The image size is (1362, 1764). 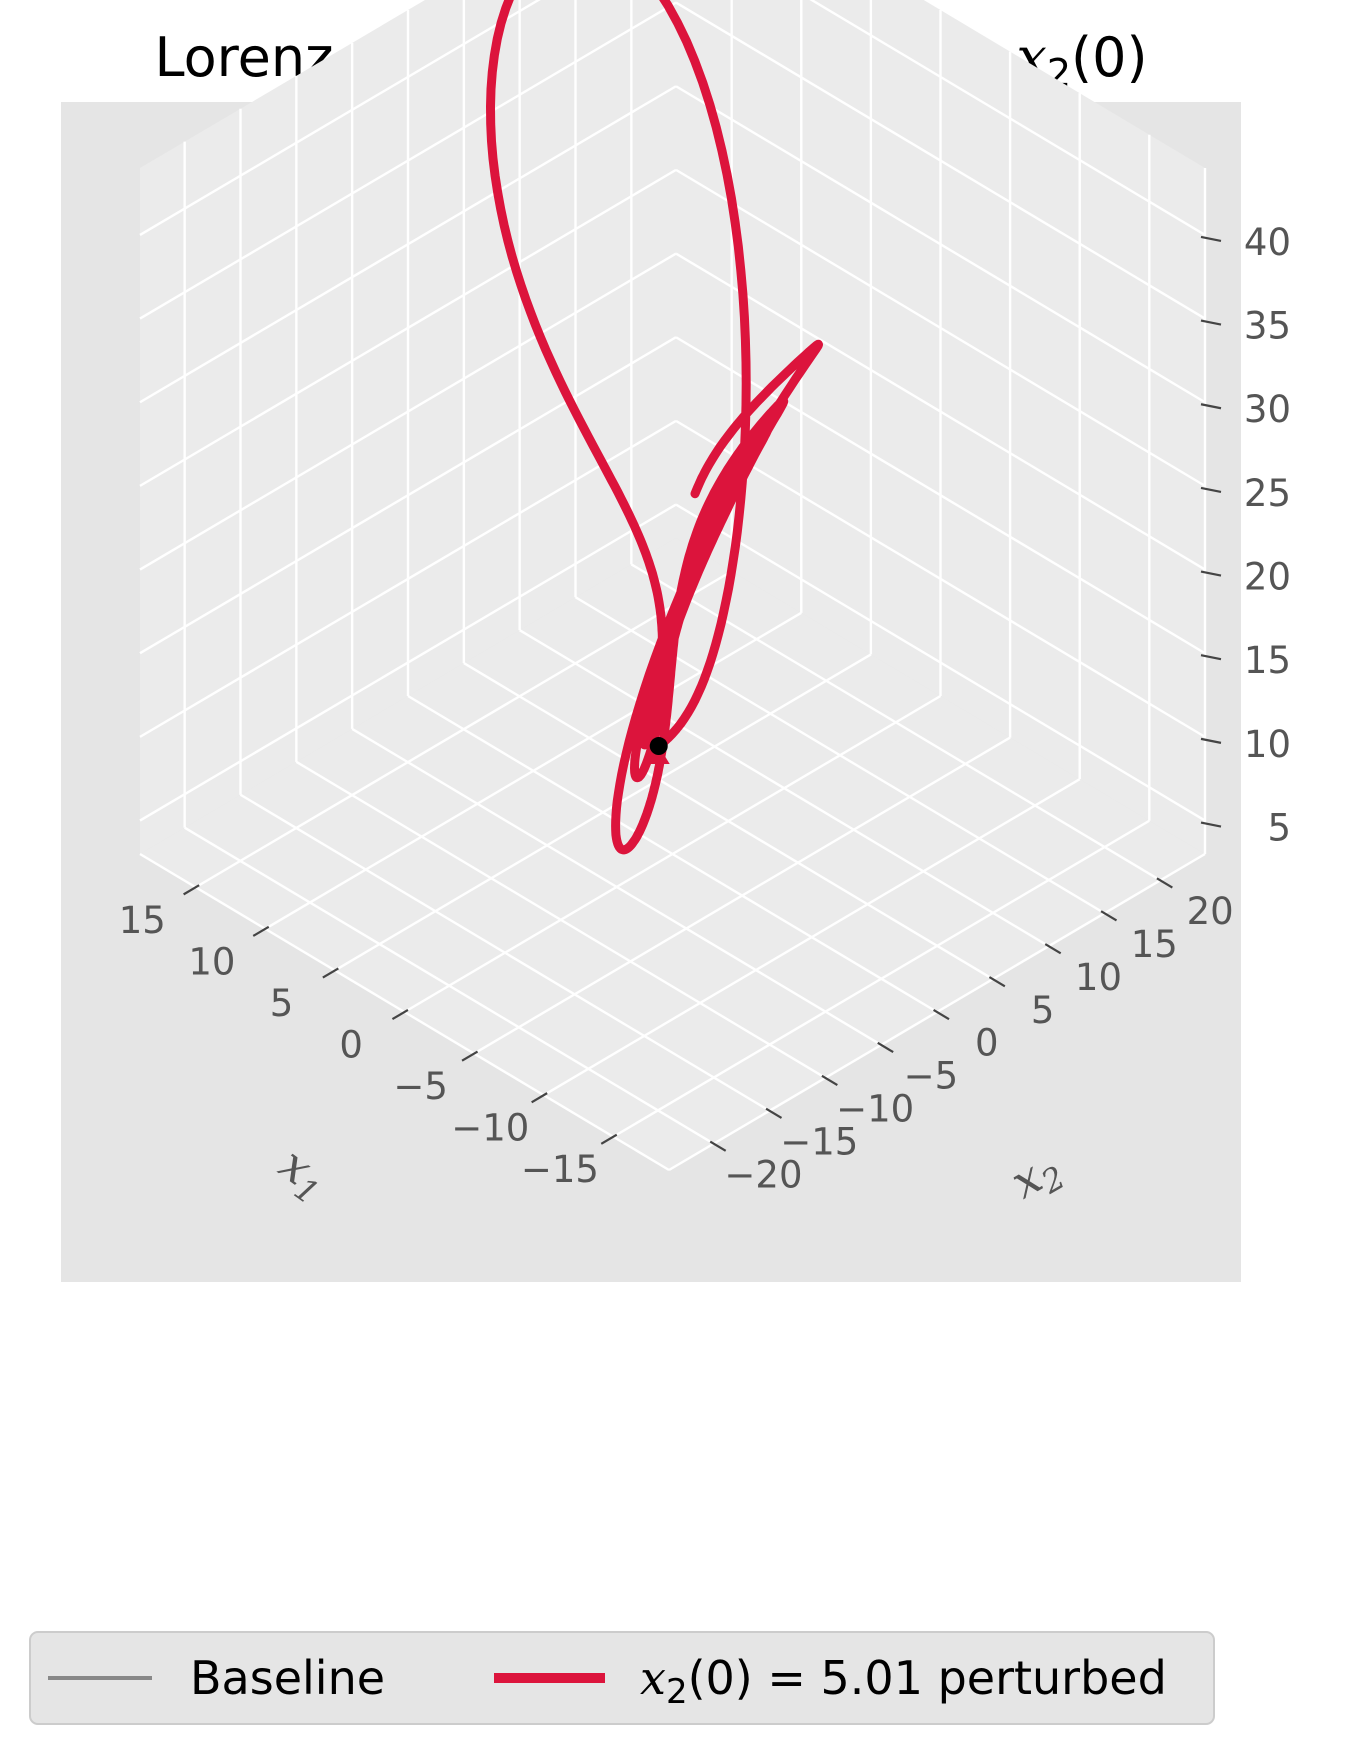 I want to click on x3-tick-label: 35, so click(x=1267, y=326).